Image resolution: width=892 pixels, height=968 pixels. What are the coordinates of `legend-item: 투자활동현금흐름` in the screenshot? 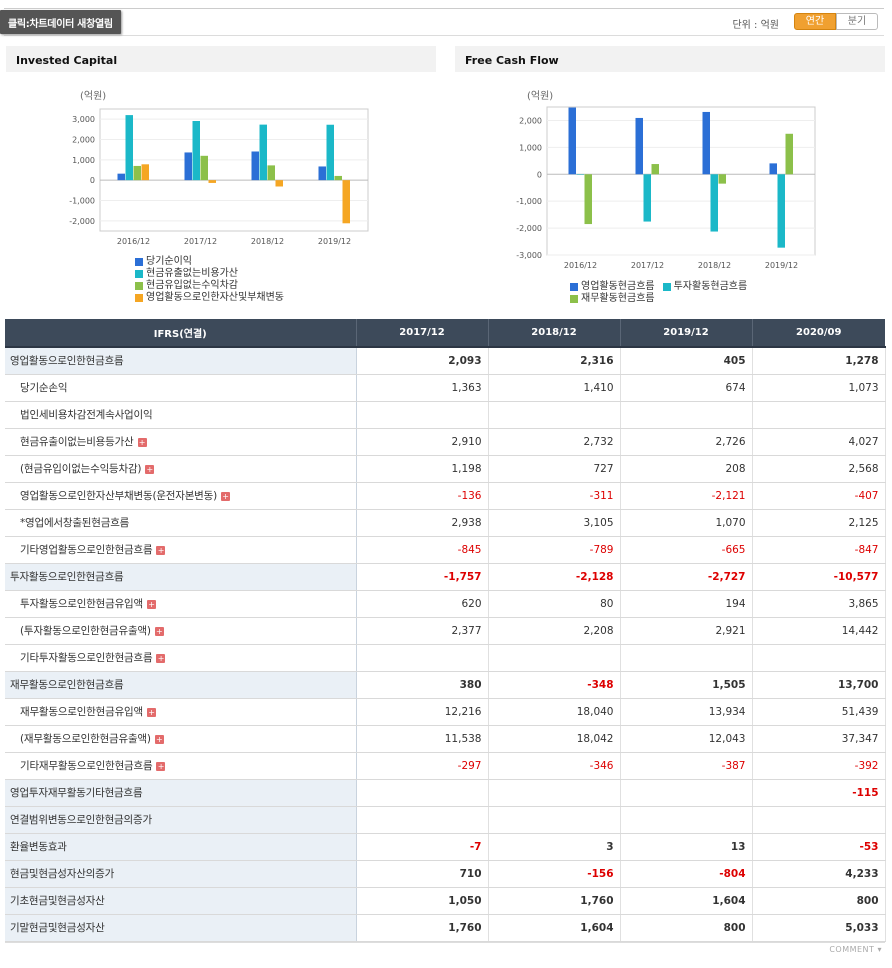 It's located at (704, 287).